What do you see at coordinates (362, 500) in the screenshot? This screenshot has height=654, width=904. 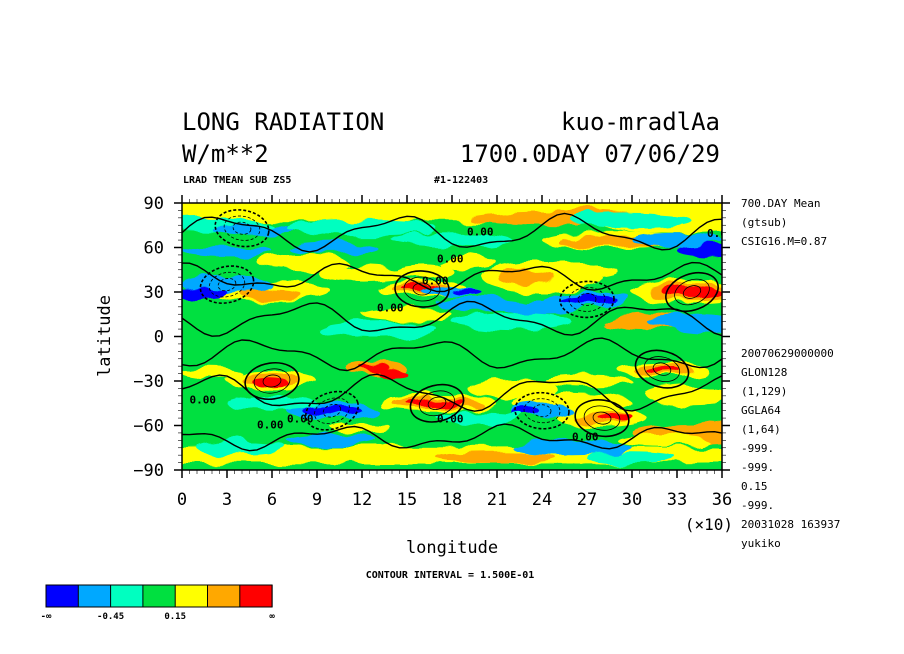 I see `x-tick-label: 12` at bounding box center [362, 500].